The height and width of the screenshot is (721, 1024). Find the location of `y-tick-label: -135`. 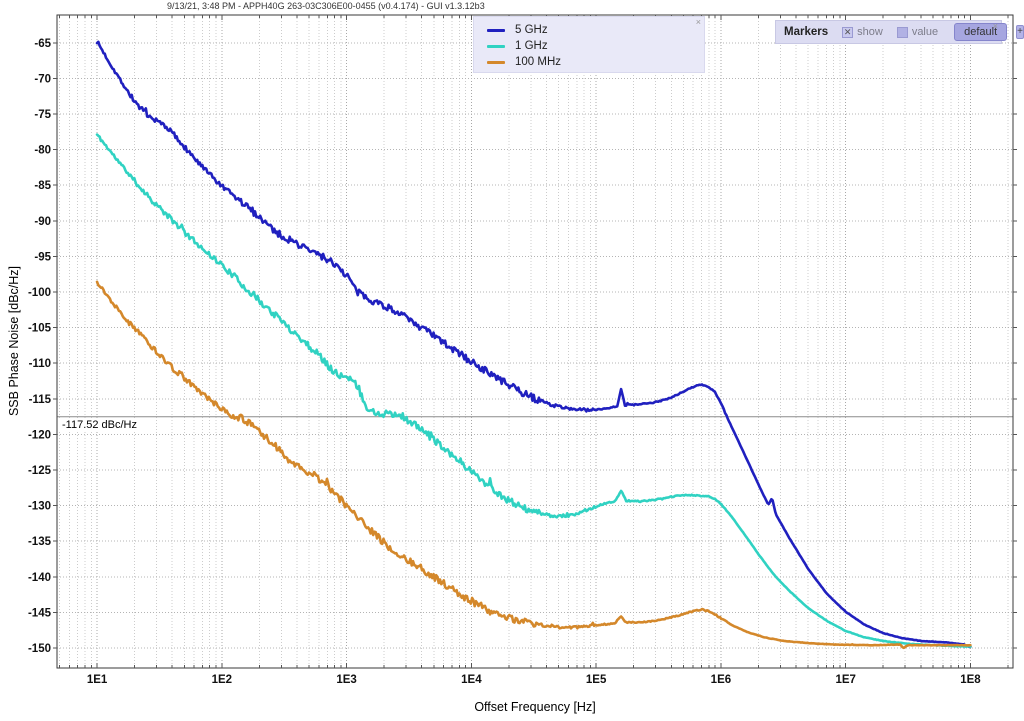

y-tick-label: -135 is located at coordinates (40, 542).